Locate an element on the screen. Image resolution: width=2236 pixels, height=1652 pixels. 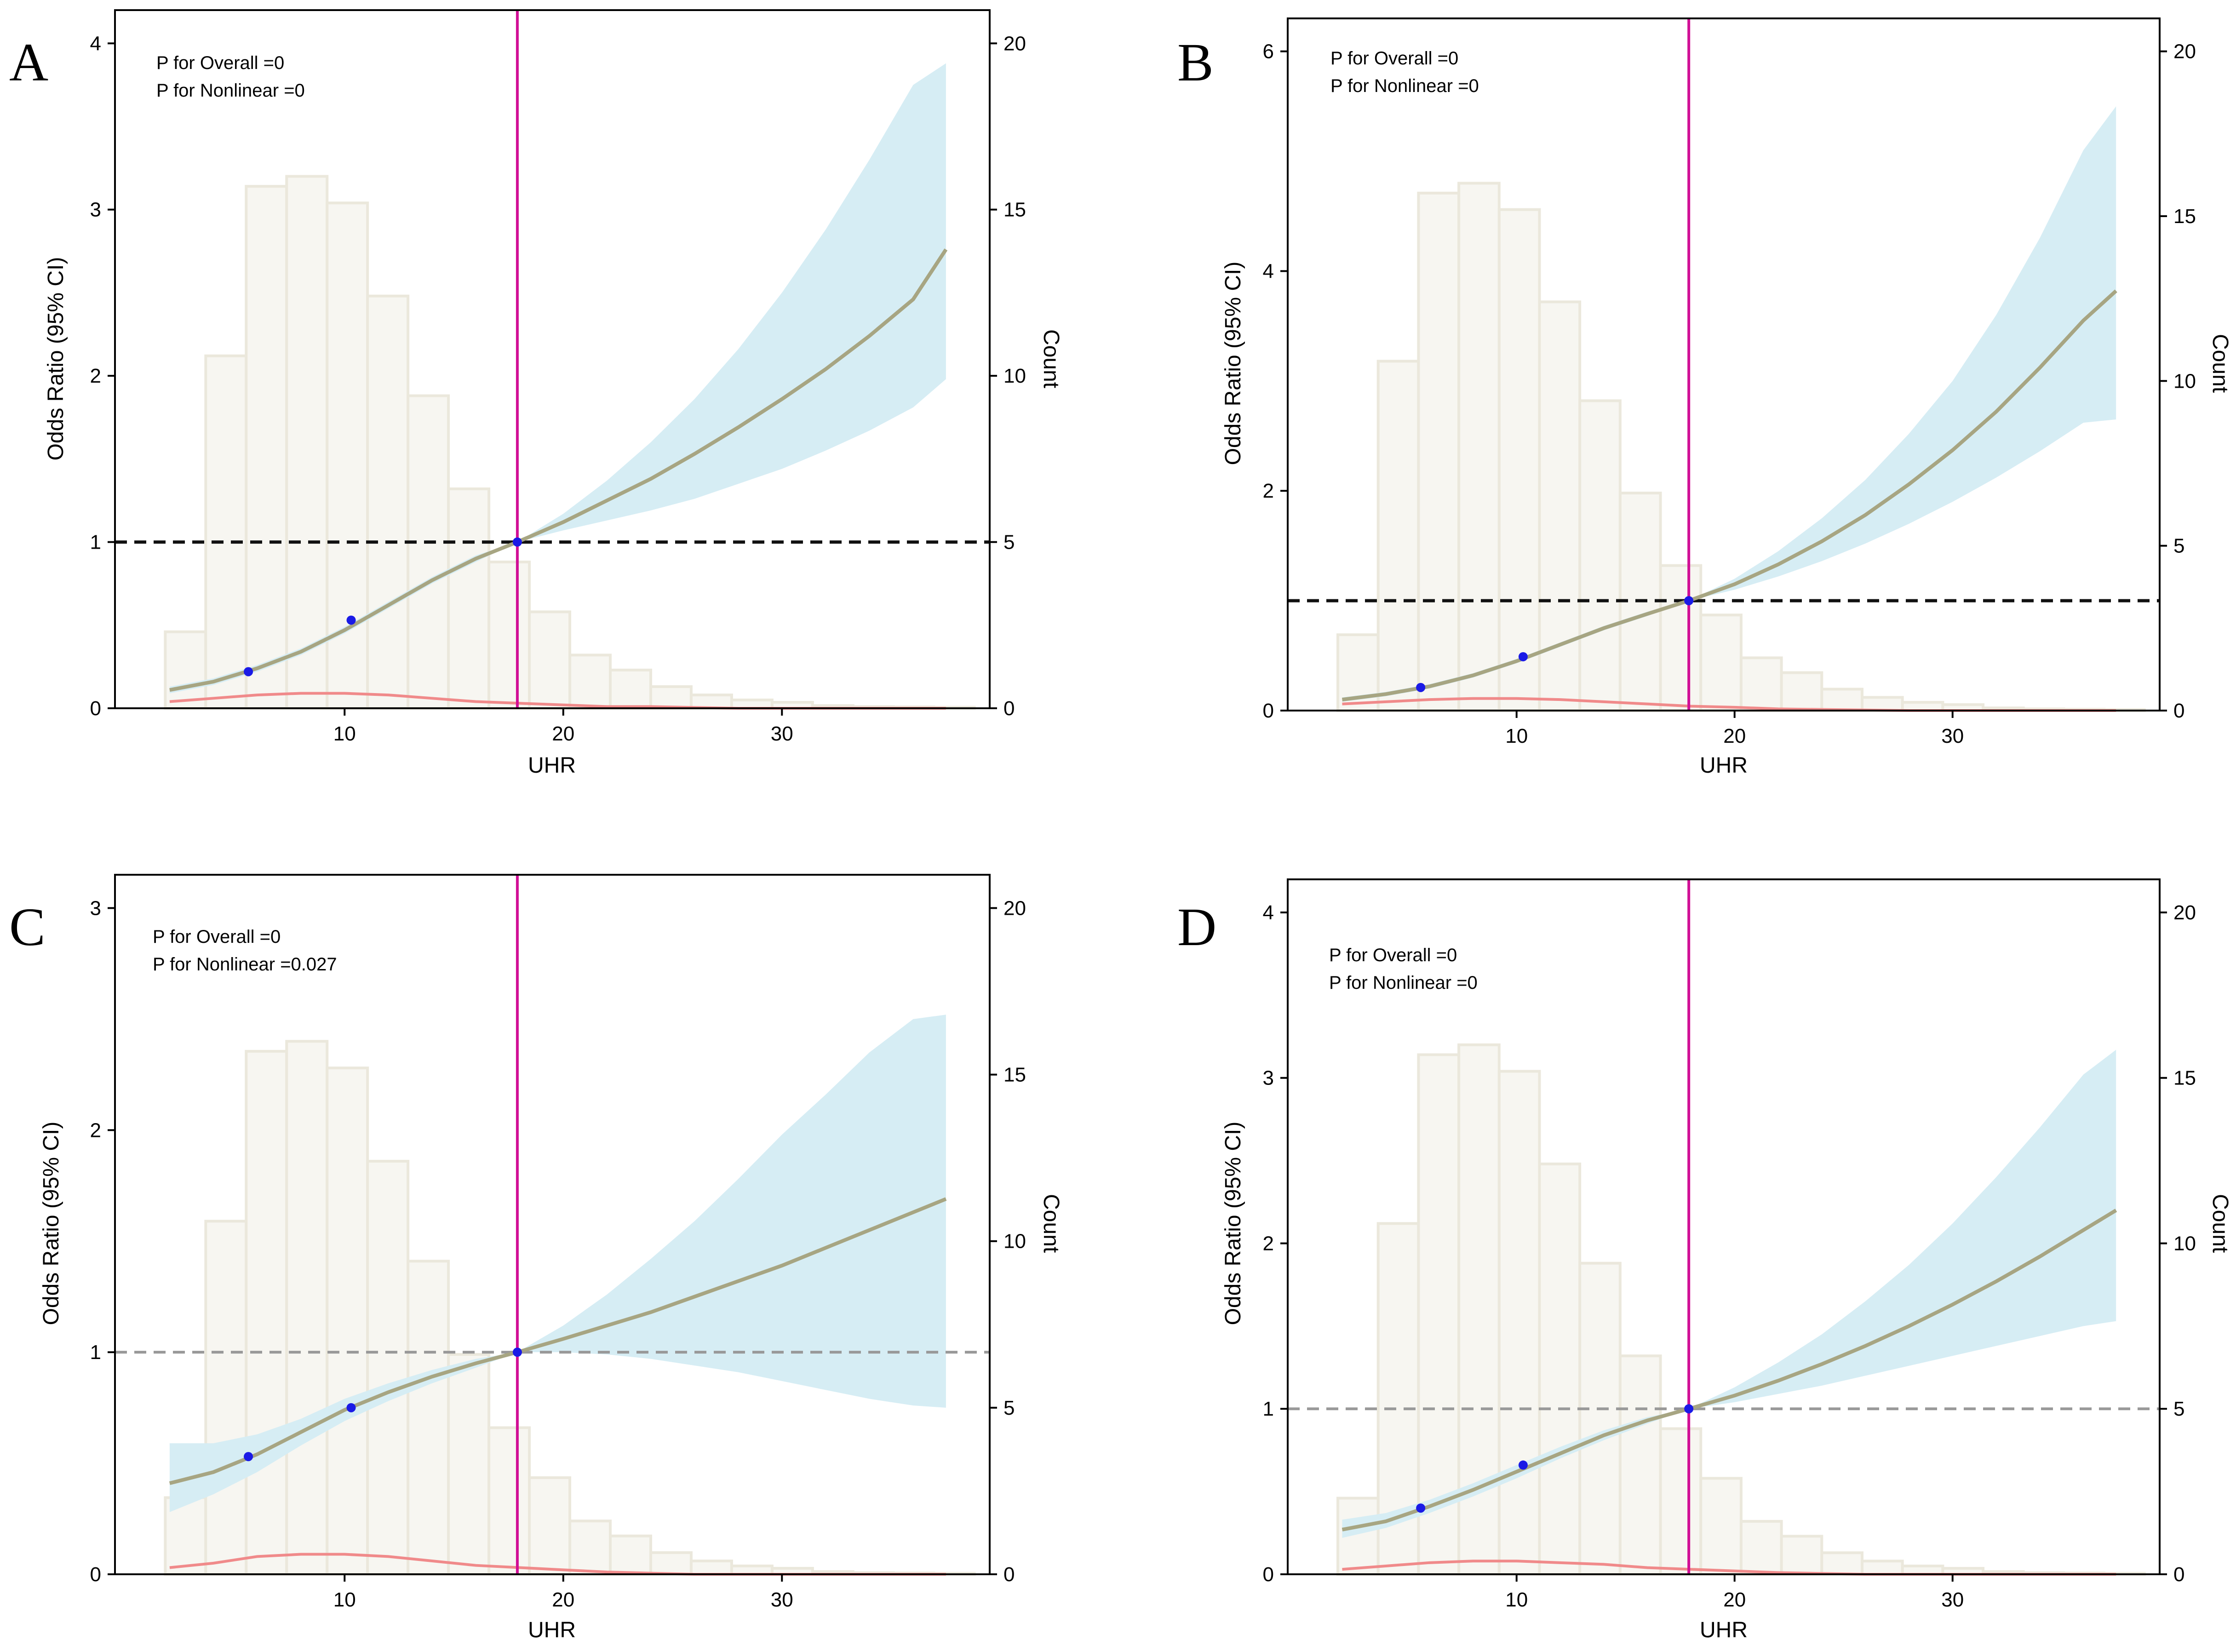
y-tick-label: 6 is located at coordinates (1268, 51).